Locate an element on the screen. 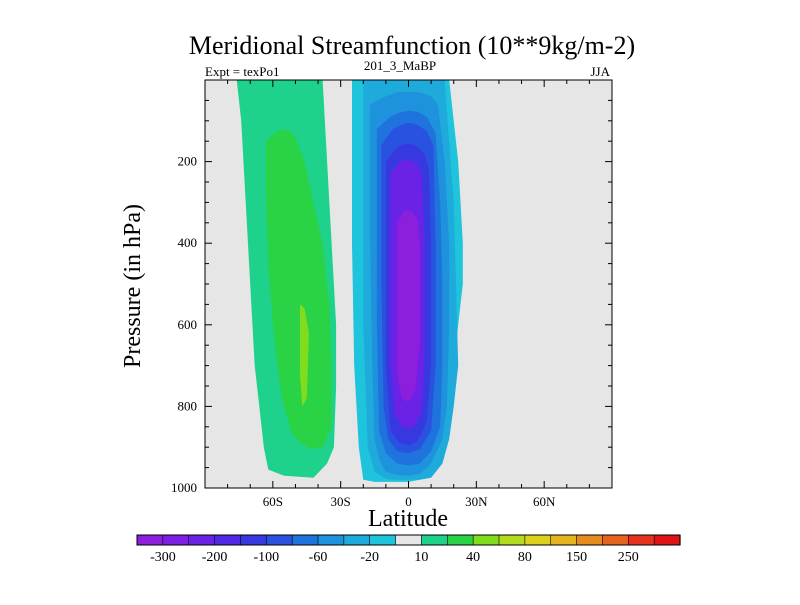  y-tick-label: 400 is located at coordinates (188, 242).